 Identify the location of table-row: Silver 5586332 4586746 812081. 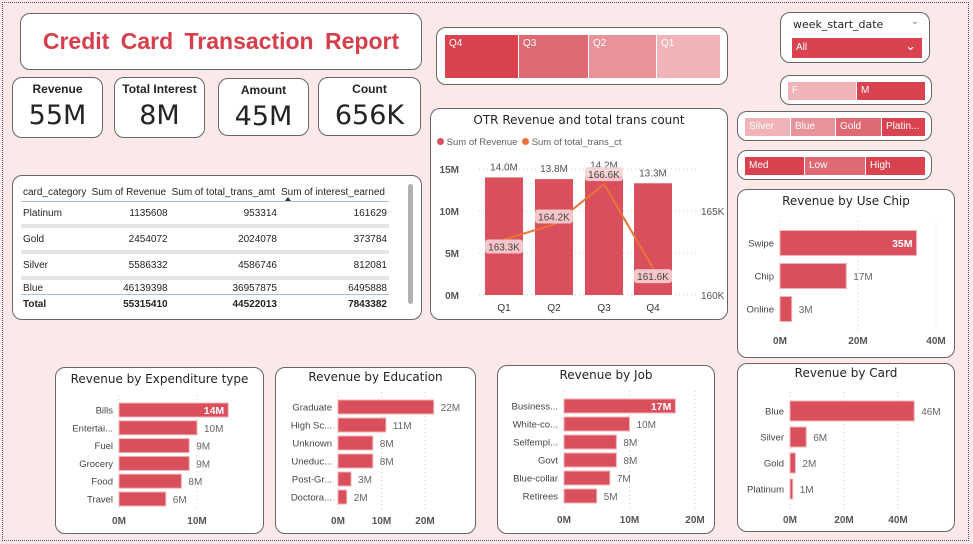
(205, 266).